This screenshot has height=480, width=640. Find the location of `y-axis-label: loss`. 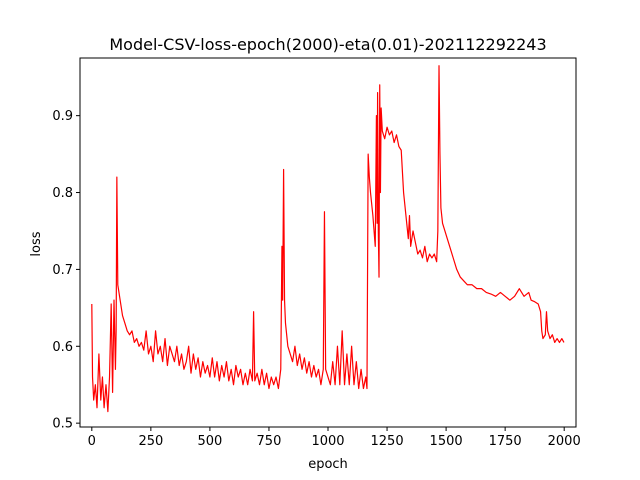

y-axis-label: loss is located at coordinates (36, 243).